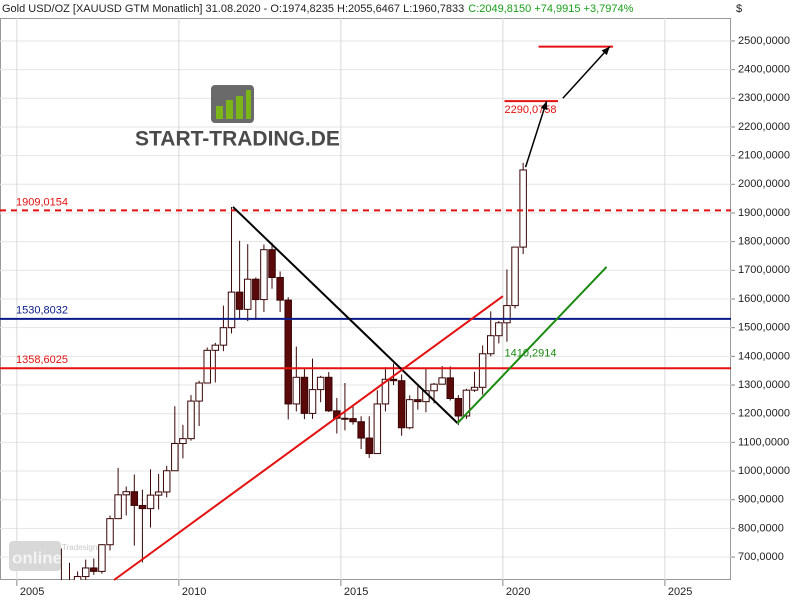 This screenshot has width=800, height=600. Describe the element at coordinates (237, 139) in the screenshot. I see `logo-text: START-TRADING.DE` at that location.